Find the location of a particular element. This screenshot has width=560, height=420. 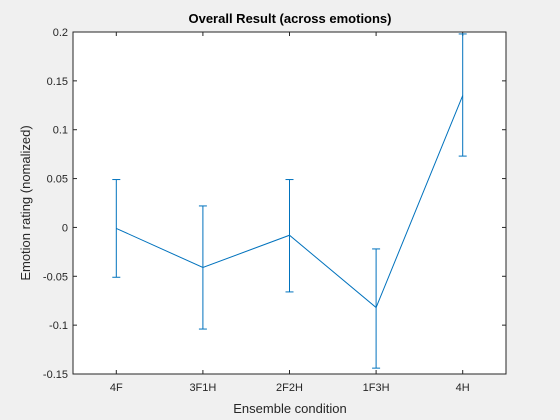

x-axis-label: Ensemble condition is located at coordinates (289, 408).